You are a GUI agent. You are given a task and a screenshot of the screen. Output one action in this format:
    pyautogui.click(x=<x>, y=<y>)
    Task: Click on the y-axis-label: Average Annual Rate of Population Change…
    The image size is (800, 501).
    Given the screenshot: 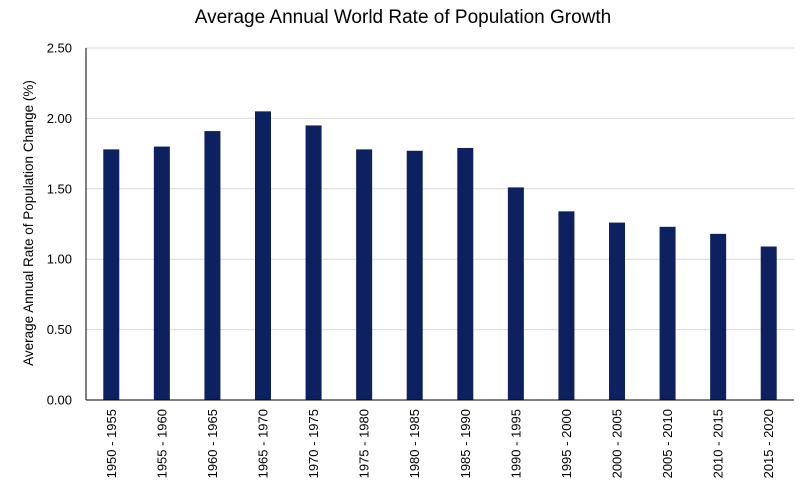 What is the action you would take?
    pyautogui.click(x=28, y=223)
    